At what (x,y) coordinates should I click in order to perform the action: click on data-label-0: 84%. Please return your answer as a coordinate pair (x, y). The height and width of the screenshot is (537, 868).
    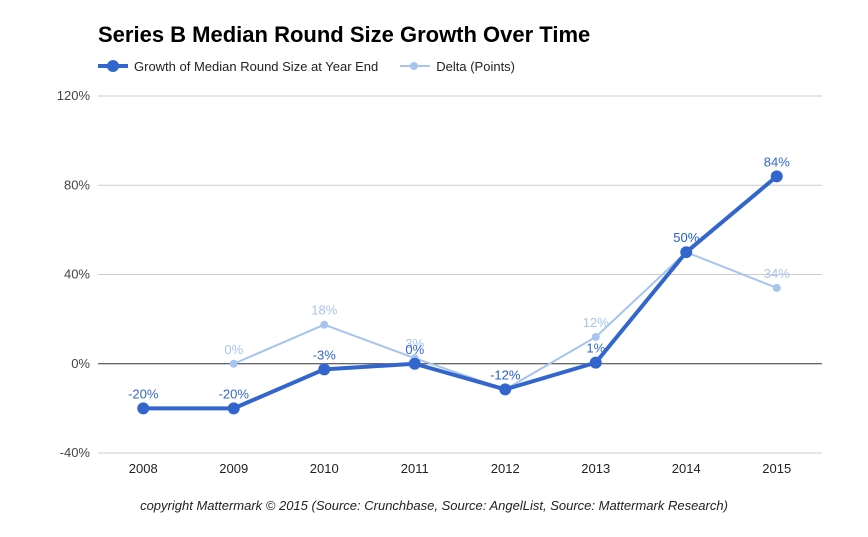
    Looking at the image, I should click on (777, 161).